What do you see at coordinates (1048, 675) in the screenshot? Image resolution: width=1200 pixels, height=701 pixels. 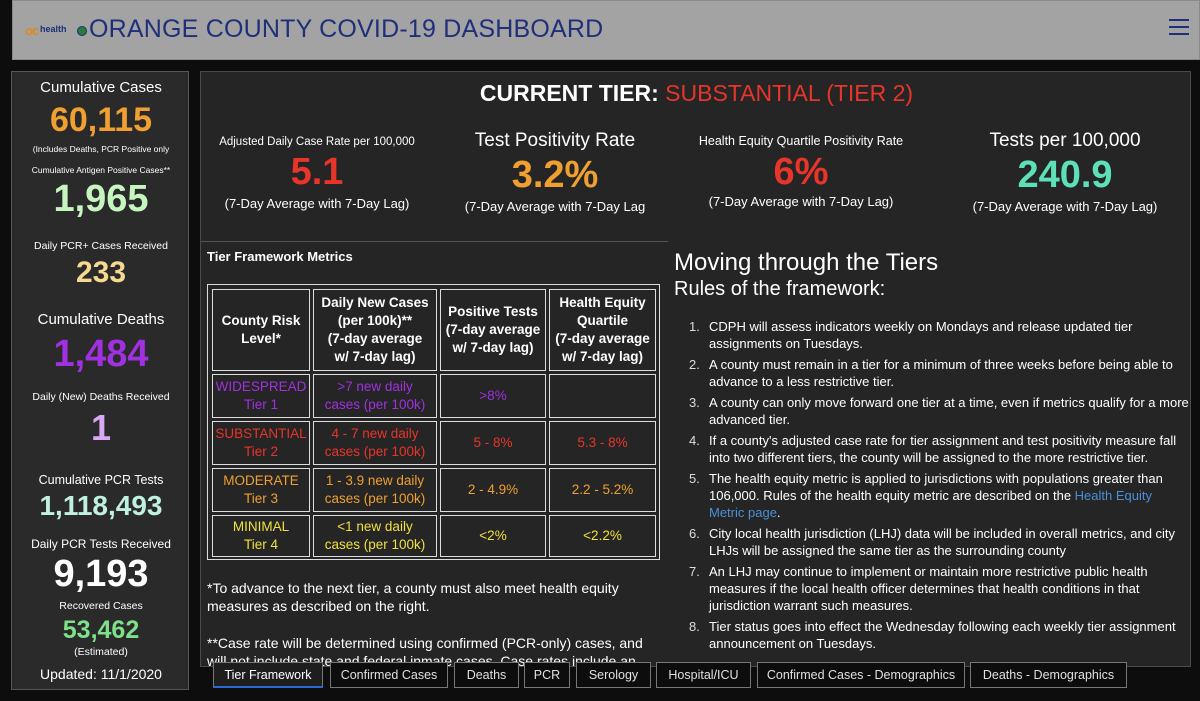 I see `tab-deaths-demographics: Deaths - Demographics` at bounding box center [1048, 675].